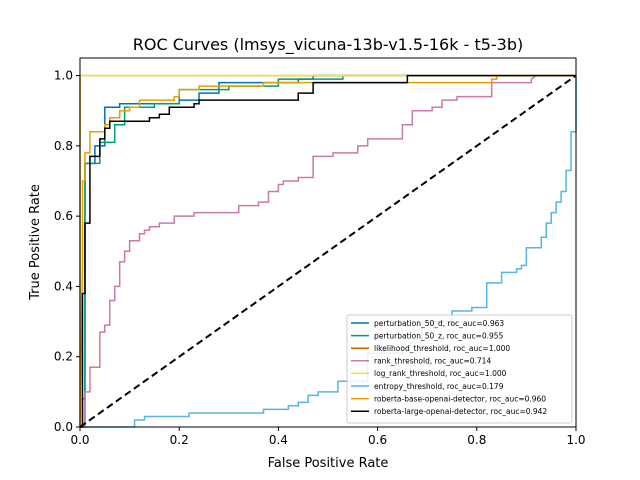  Describe the element at coordinates (439, 386) in the screenshot. I see `legend-label-5: entropy_threshold, roc_auc=0.179` at that location.